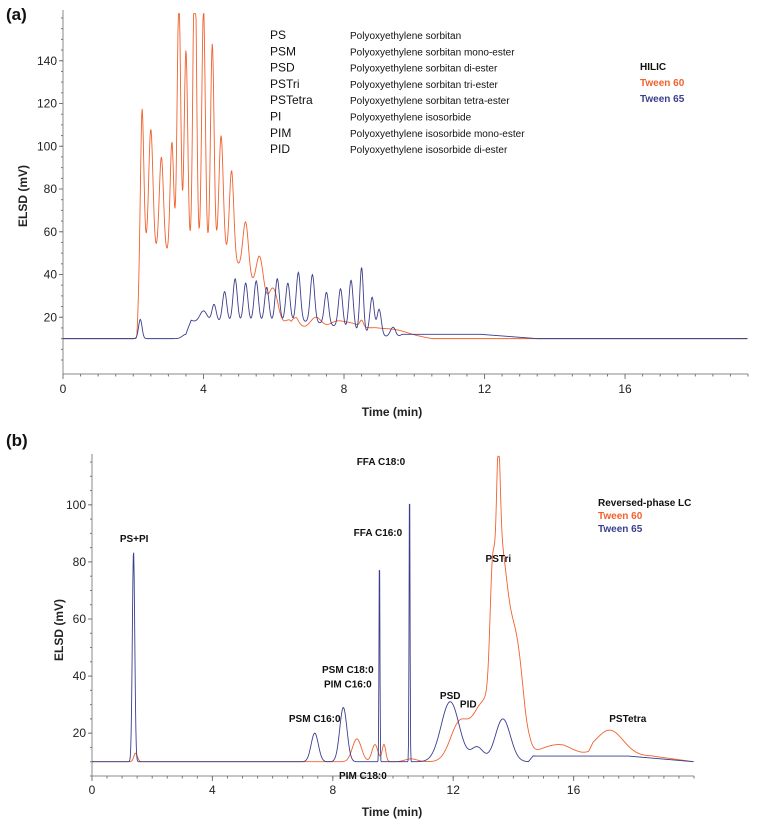 This screenshot has width=761, height=831. Describe the element at coordinates (432, 52) in the screenshot. I see `legend-desc: Polyoxyethylene sorbitan mono-ester` at that location.